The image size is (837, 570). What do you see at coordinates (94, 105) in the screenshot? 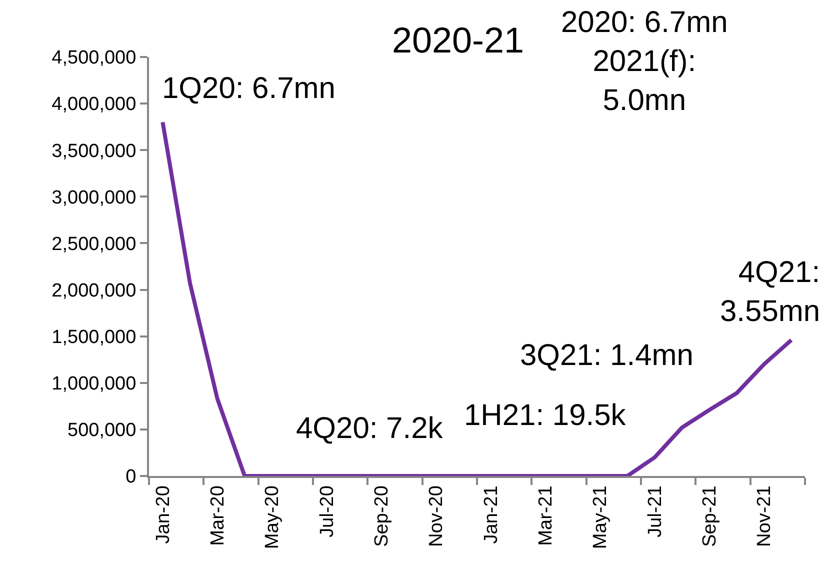
I see `y-tick-label: 4,000,000` at bounding box center [94, 105].